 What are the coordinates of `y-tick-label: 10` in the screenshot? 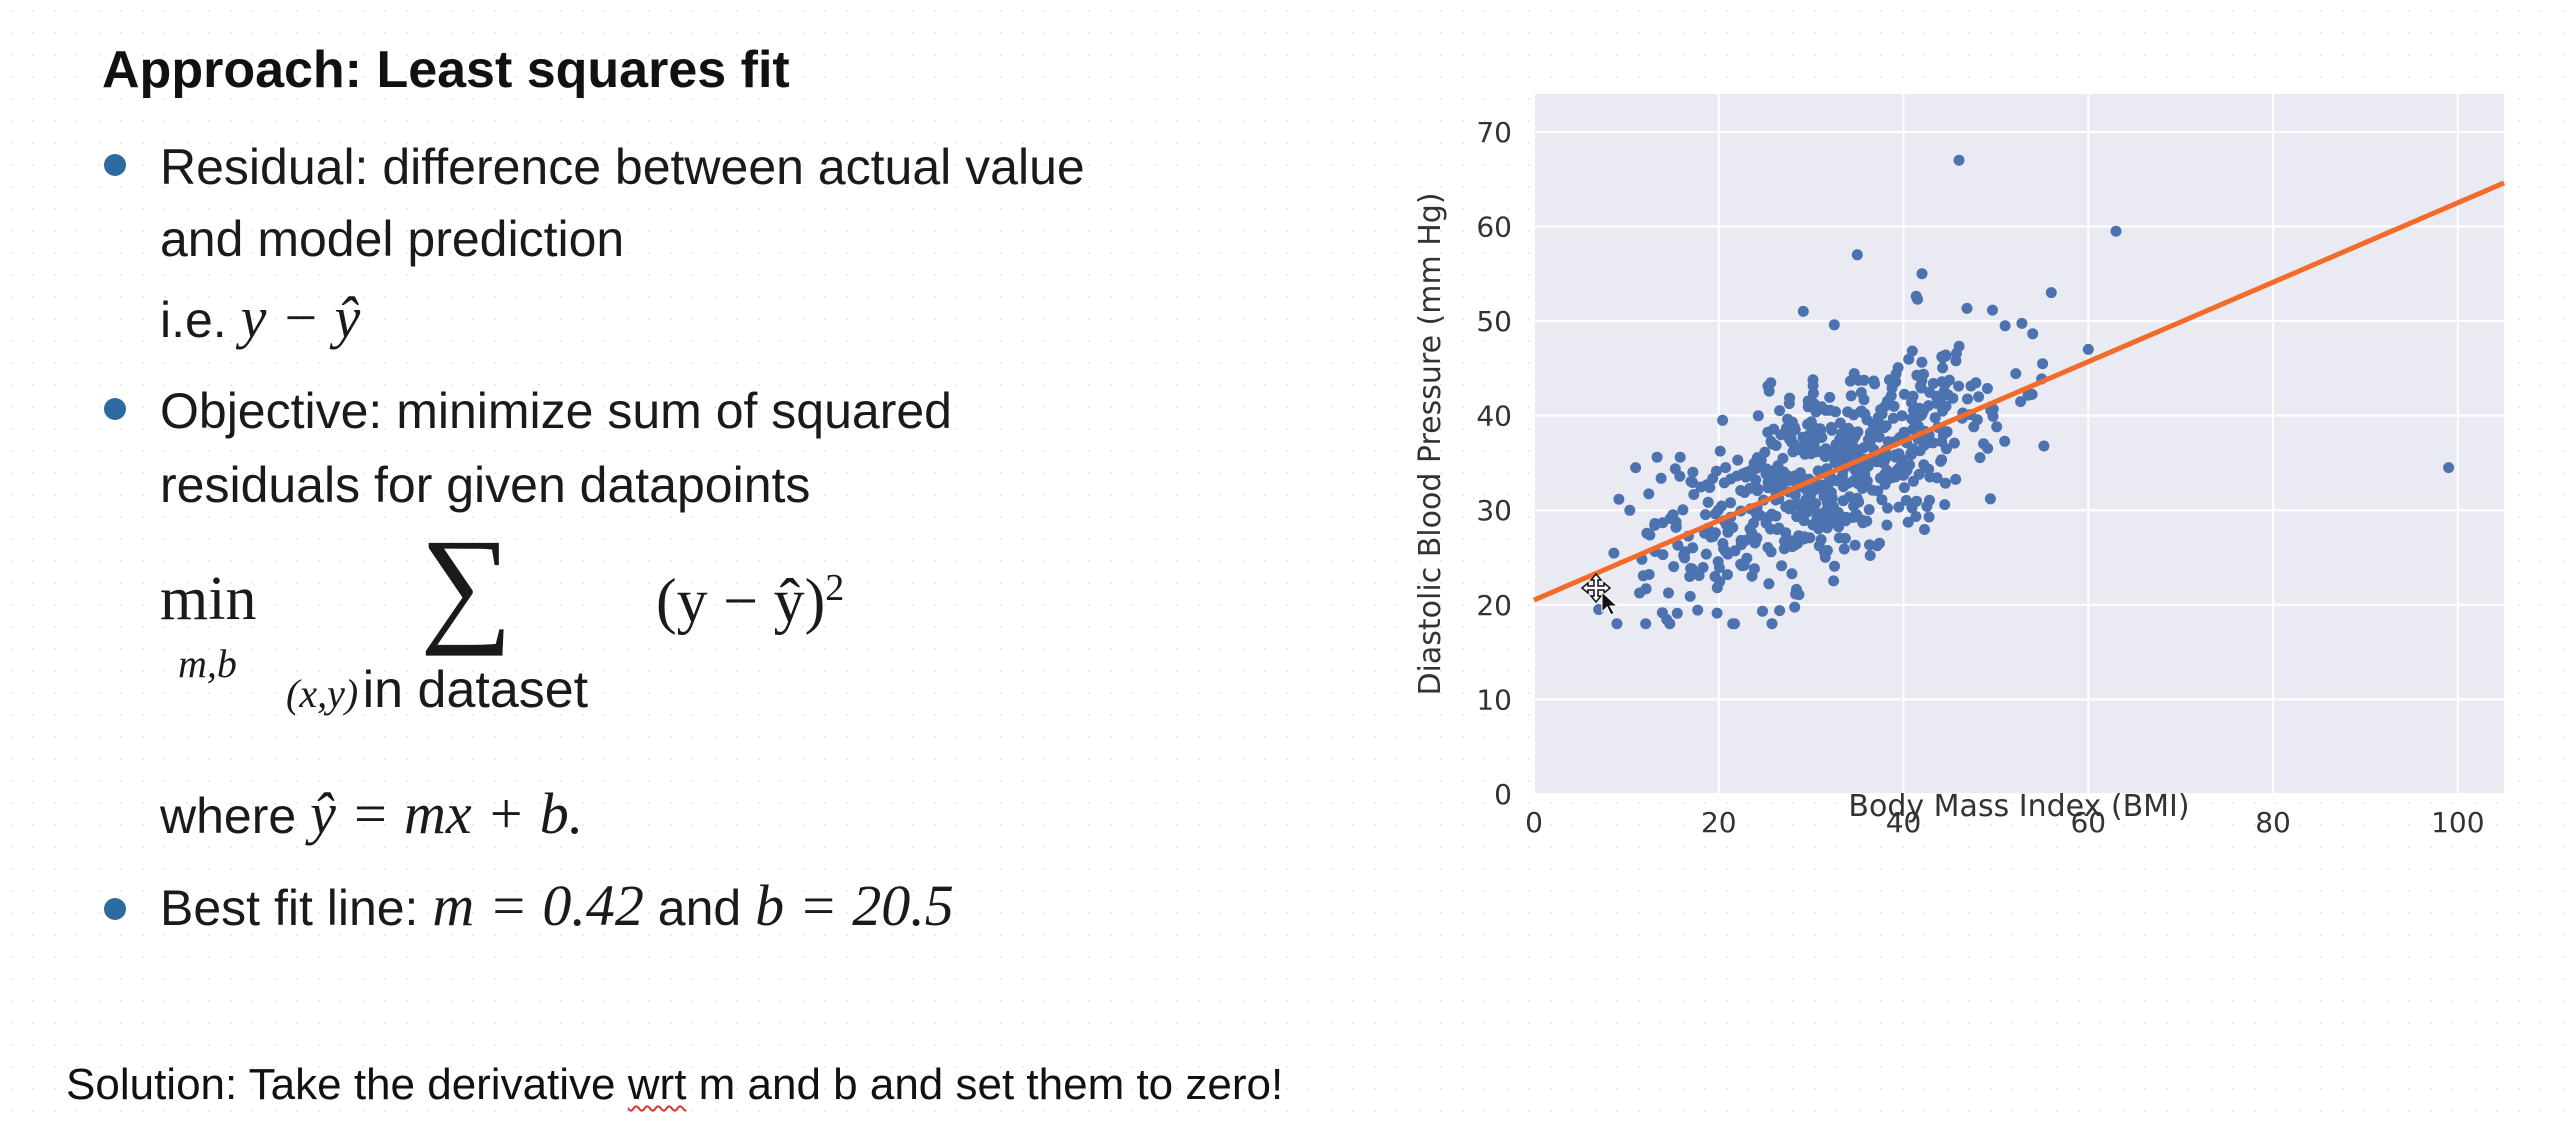 It's located at (1494, 699).